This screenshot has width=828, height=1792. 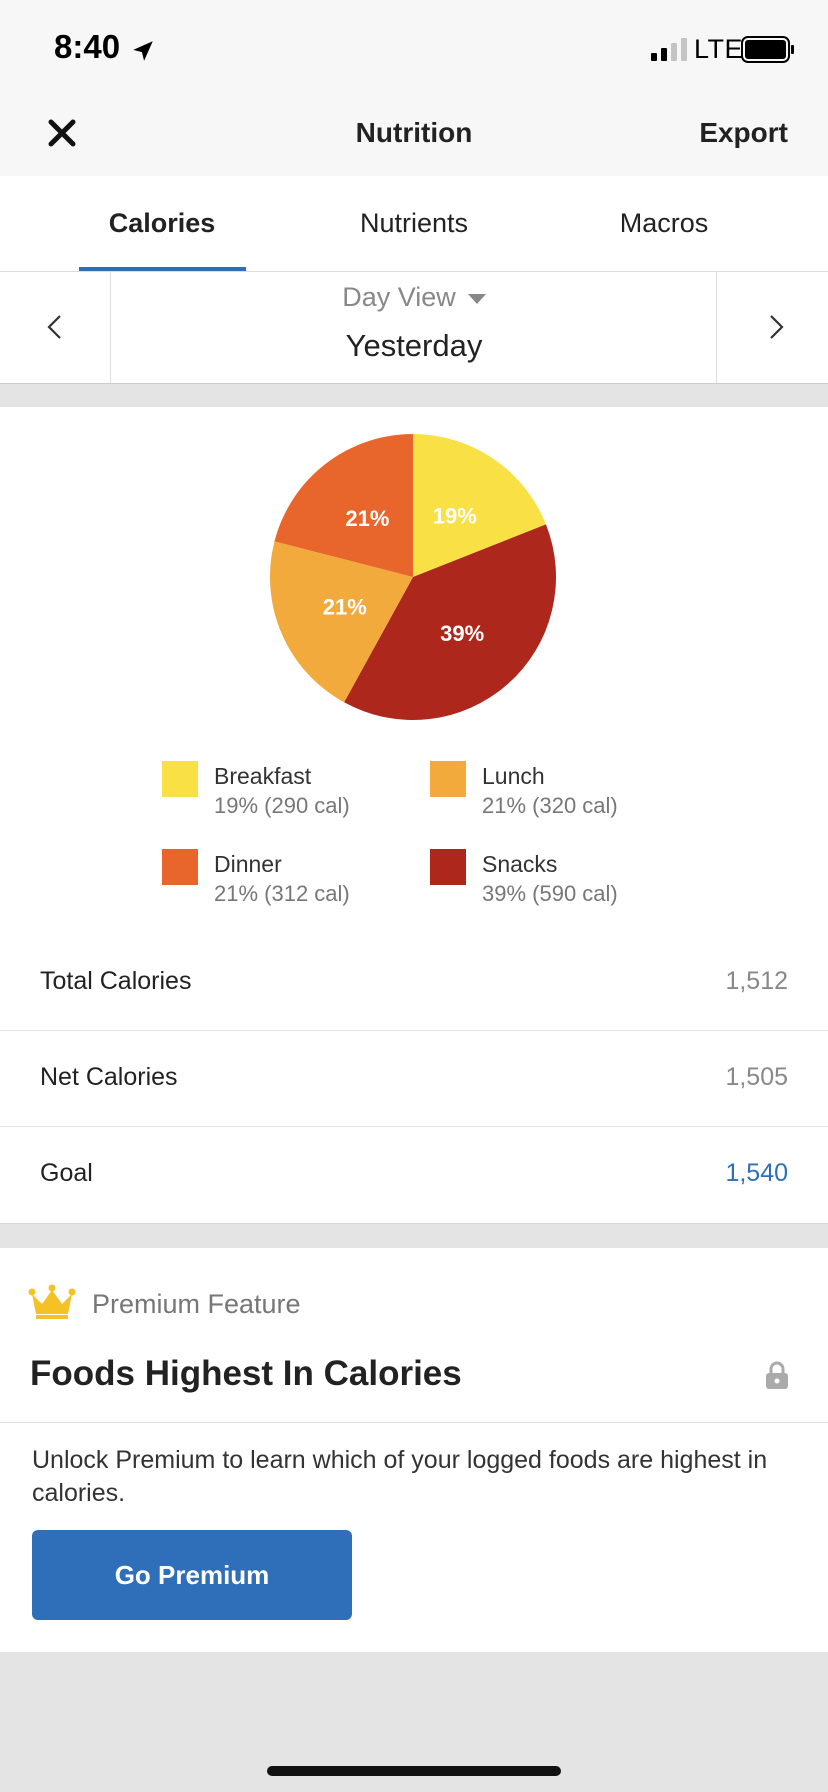 I want to click on legend-detail: 39% (590 cal), so click(x=550, y=893).